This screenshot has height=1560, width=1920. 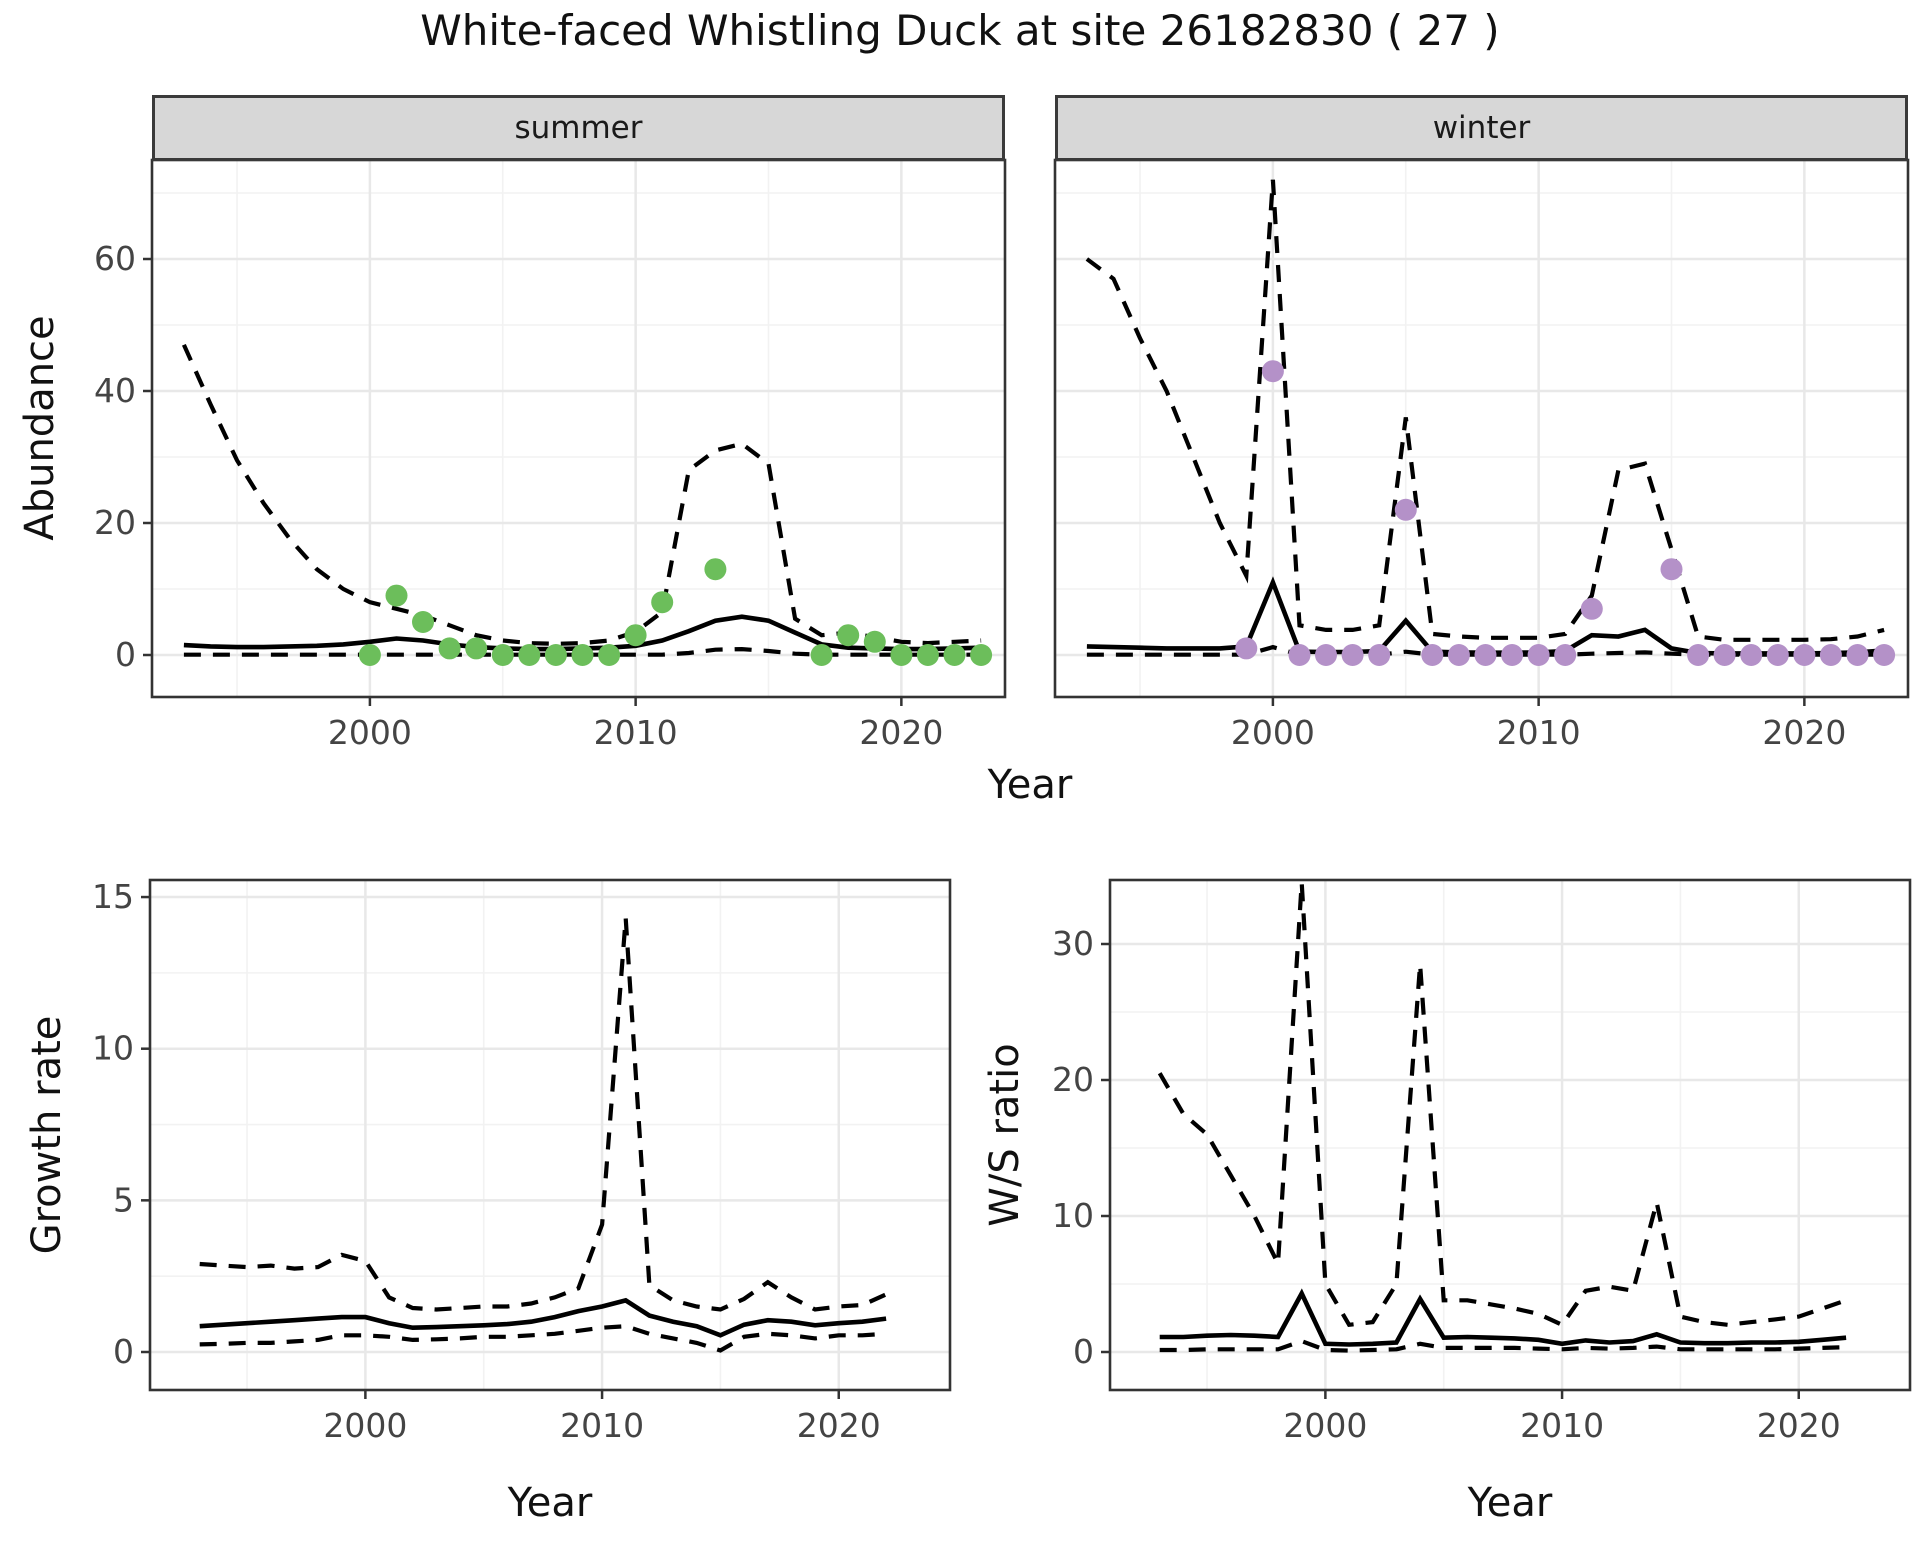 I want to click on facet-strip-summer: summer, so click(x=578, y=128).